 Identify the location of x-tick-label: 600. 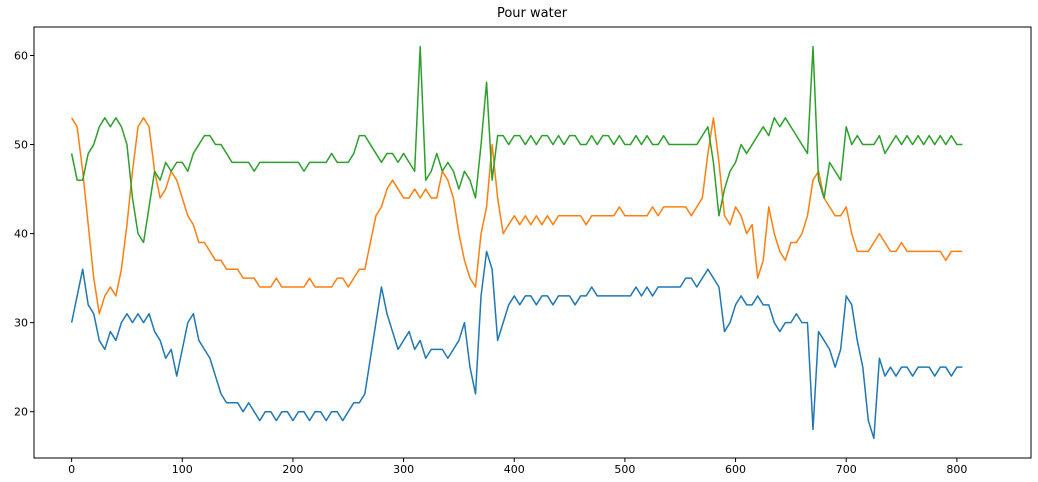
(735, 469).